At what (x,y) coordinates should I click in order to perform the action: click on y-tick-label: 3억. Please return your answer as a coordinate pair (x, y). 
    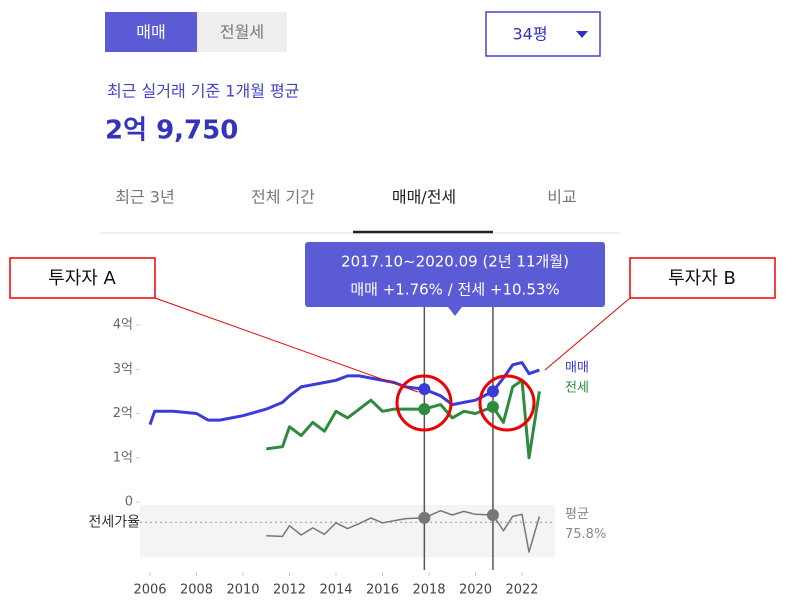
    Looking at the image, I should click on (123, 369).